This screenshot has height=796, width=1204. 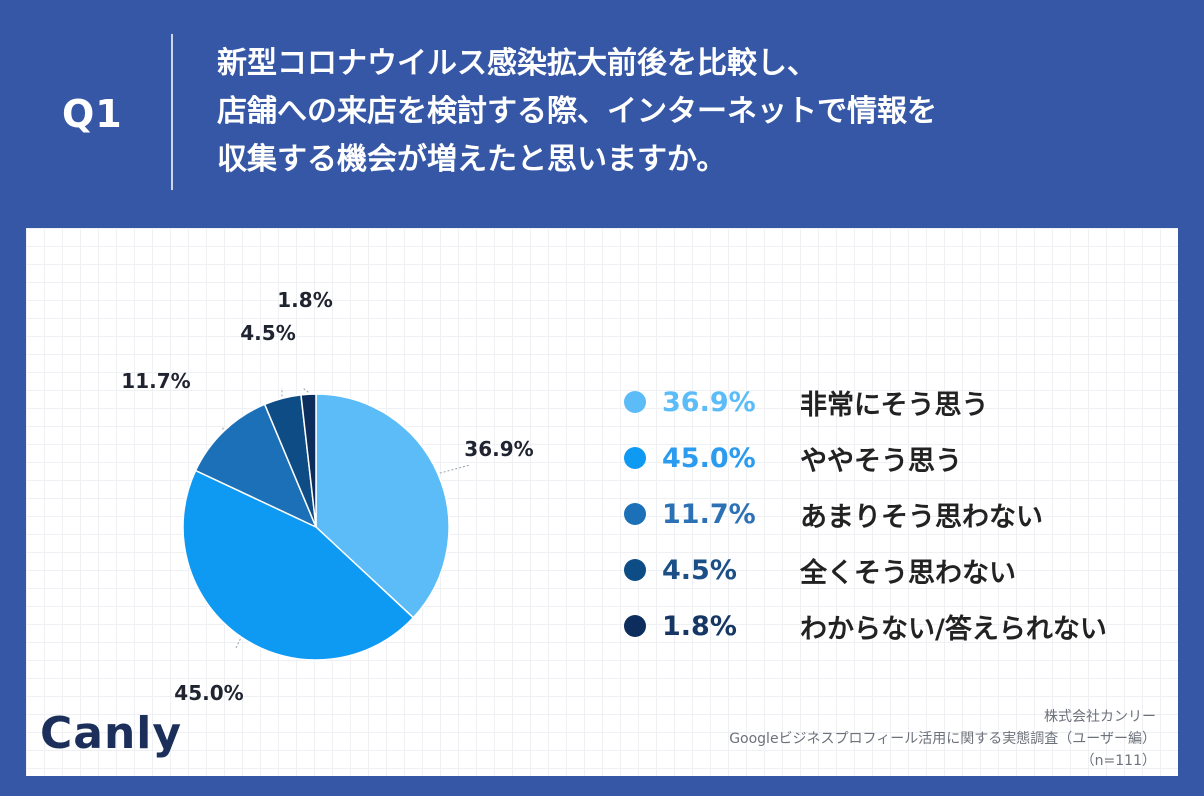 What do you see at coordinates (517, 63) in the screenshot?
I see `question-line-1: 新型コロナウイルス感染拡大前後を比較し、` at bounding box center [517, 63].